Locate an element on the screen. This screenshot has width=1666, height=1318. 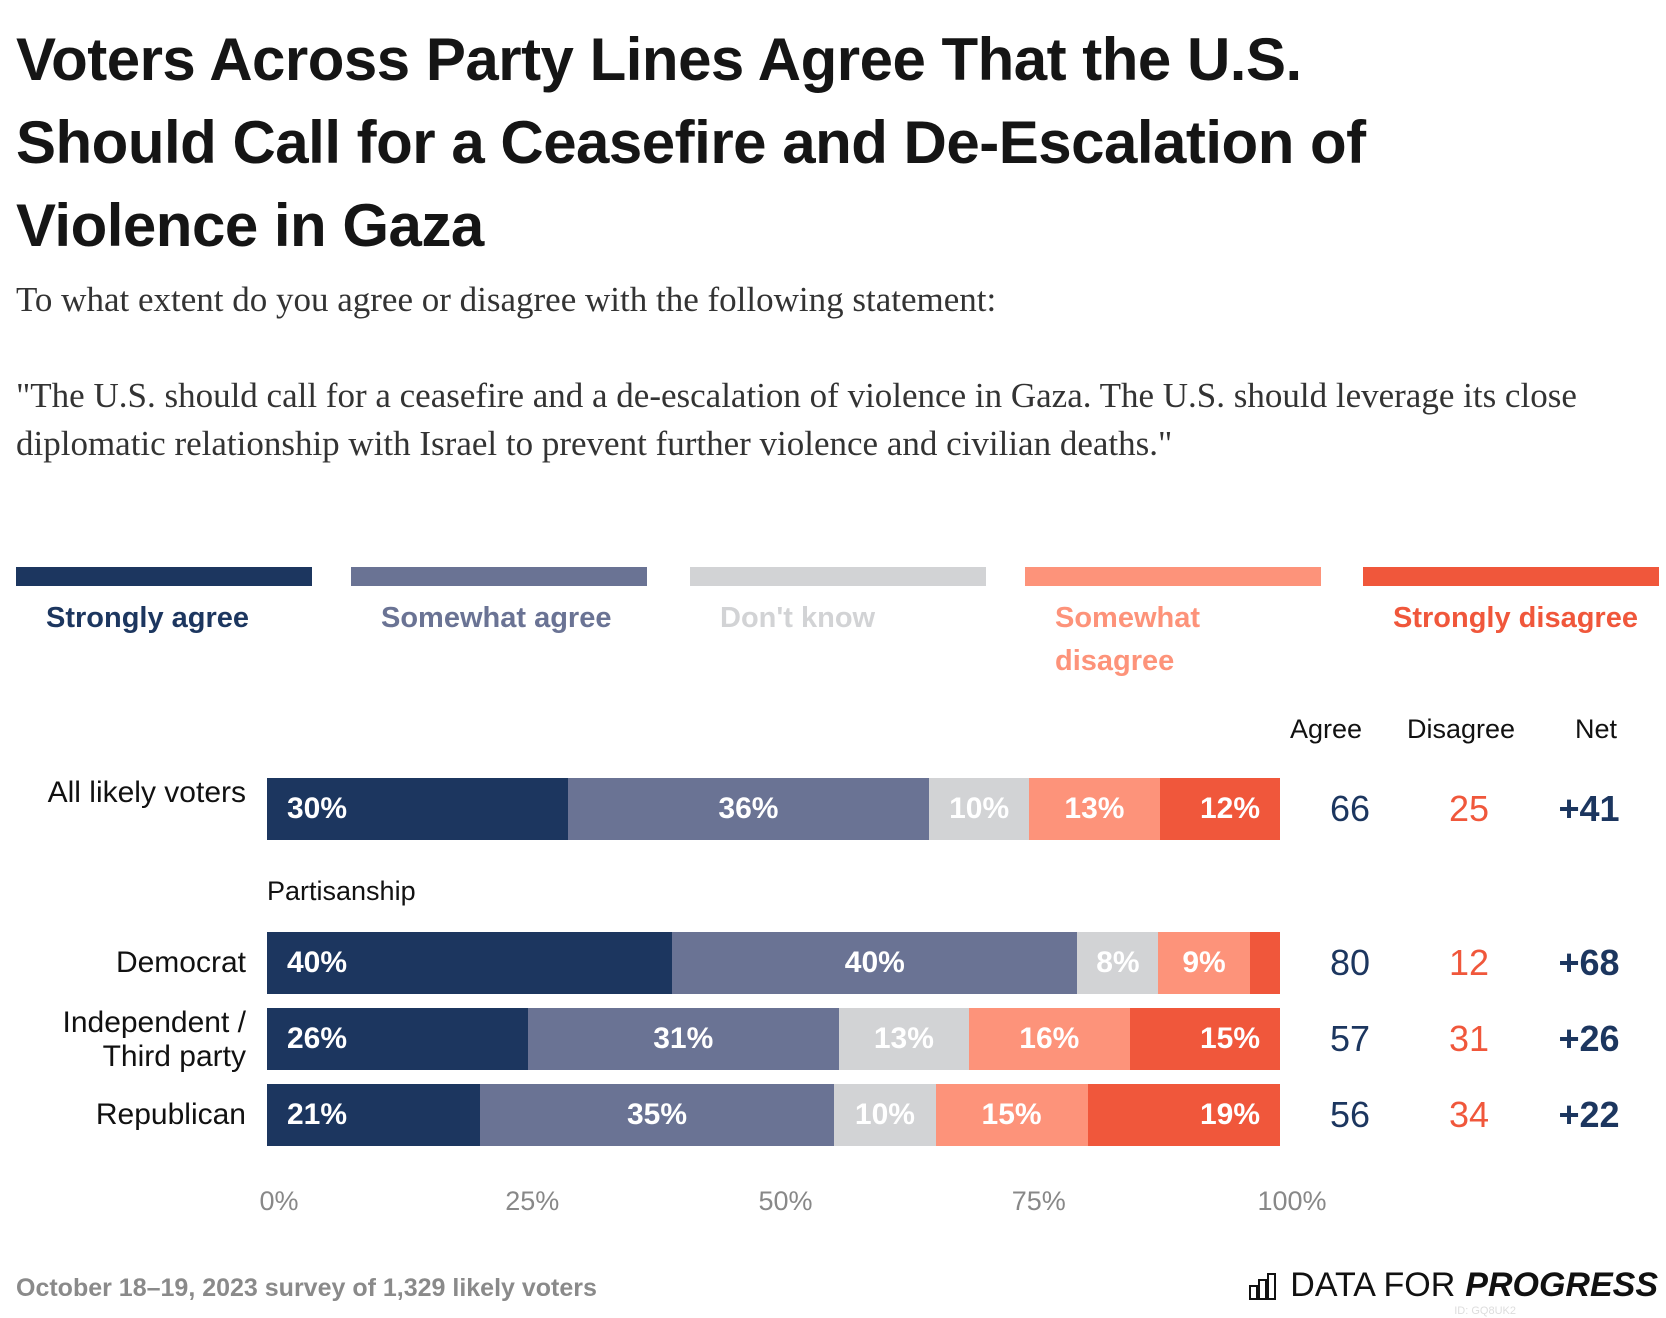
legend-item: Strongly agree is located at coordinates (164, 603).